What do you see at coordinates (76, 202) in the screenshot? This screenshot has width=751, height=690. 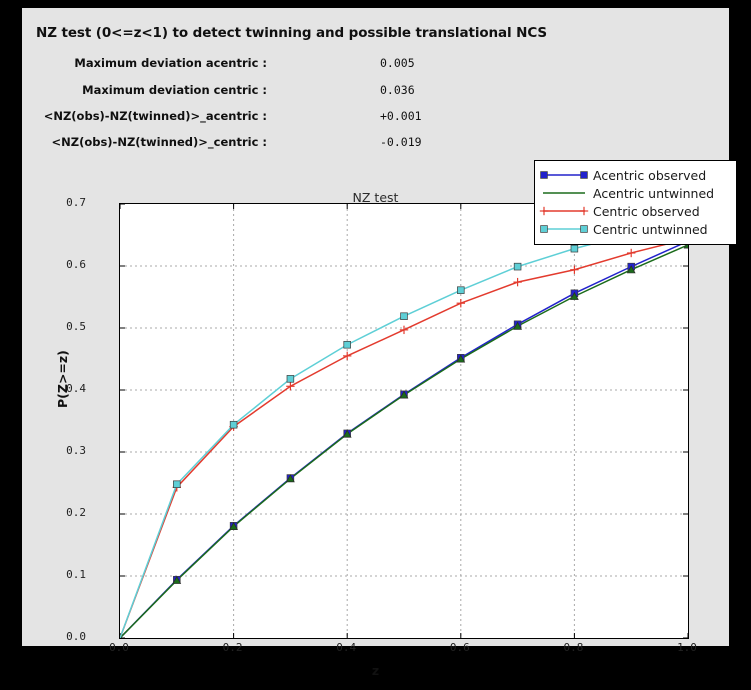 I see `y-tick-label: 0.7` at bounding box center [76, 202].